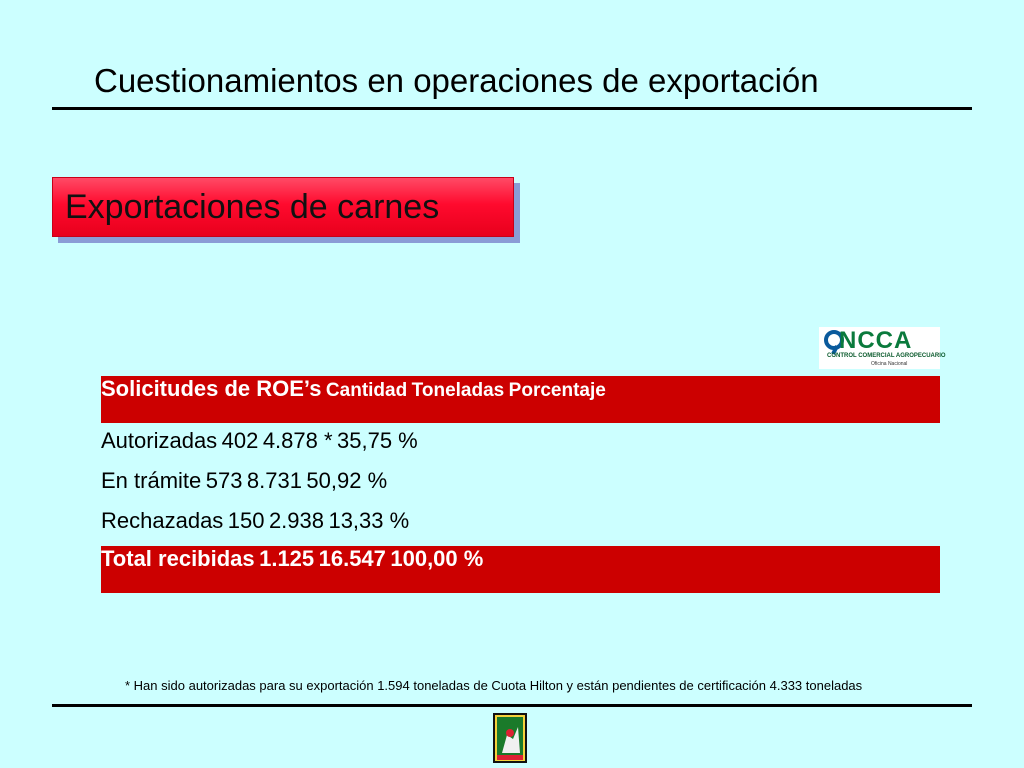  Describe the element at coordinates (297, 440) in the screenshot. I see `row-toneladas: 4.878 *` at that location.